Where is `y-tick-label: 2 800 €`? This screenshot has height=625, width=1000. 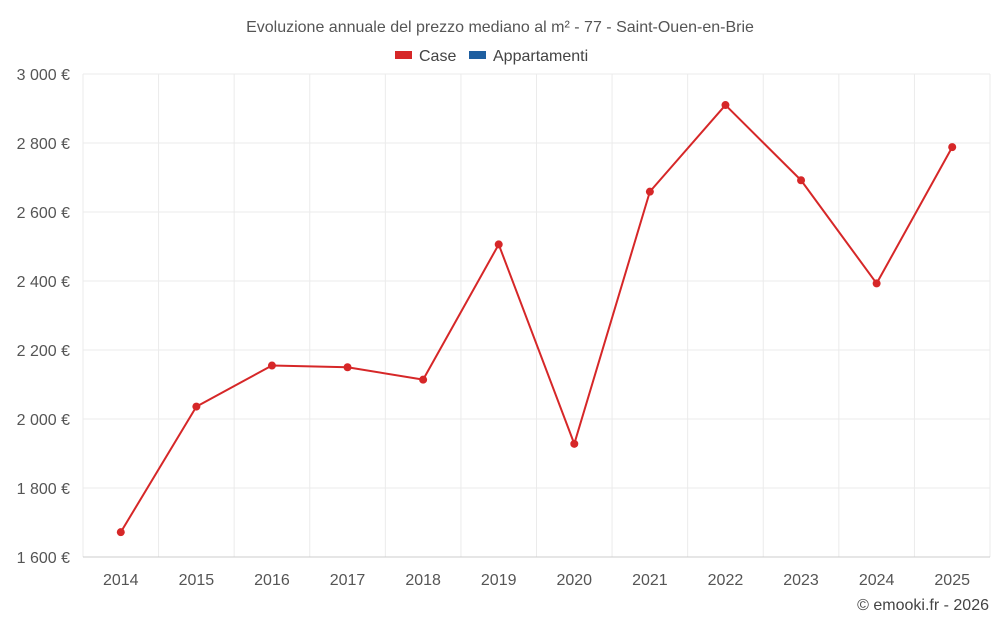
y-tick-label: 2 800 € is located at coordinates (43, 144).